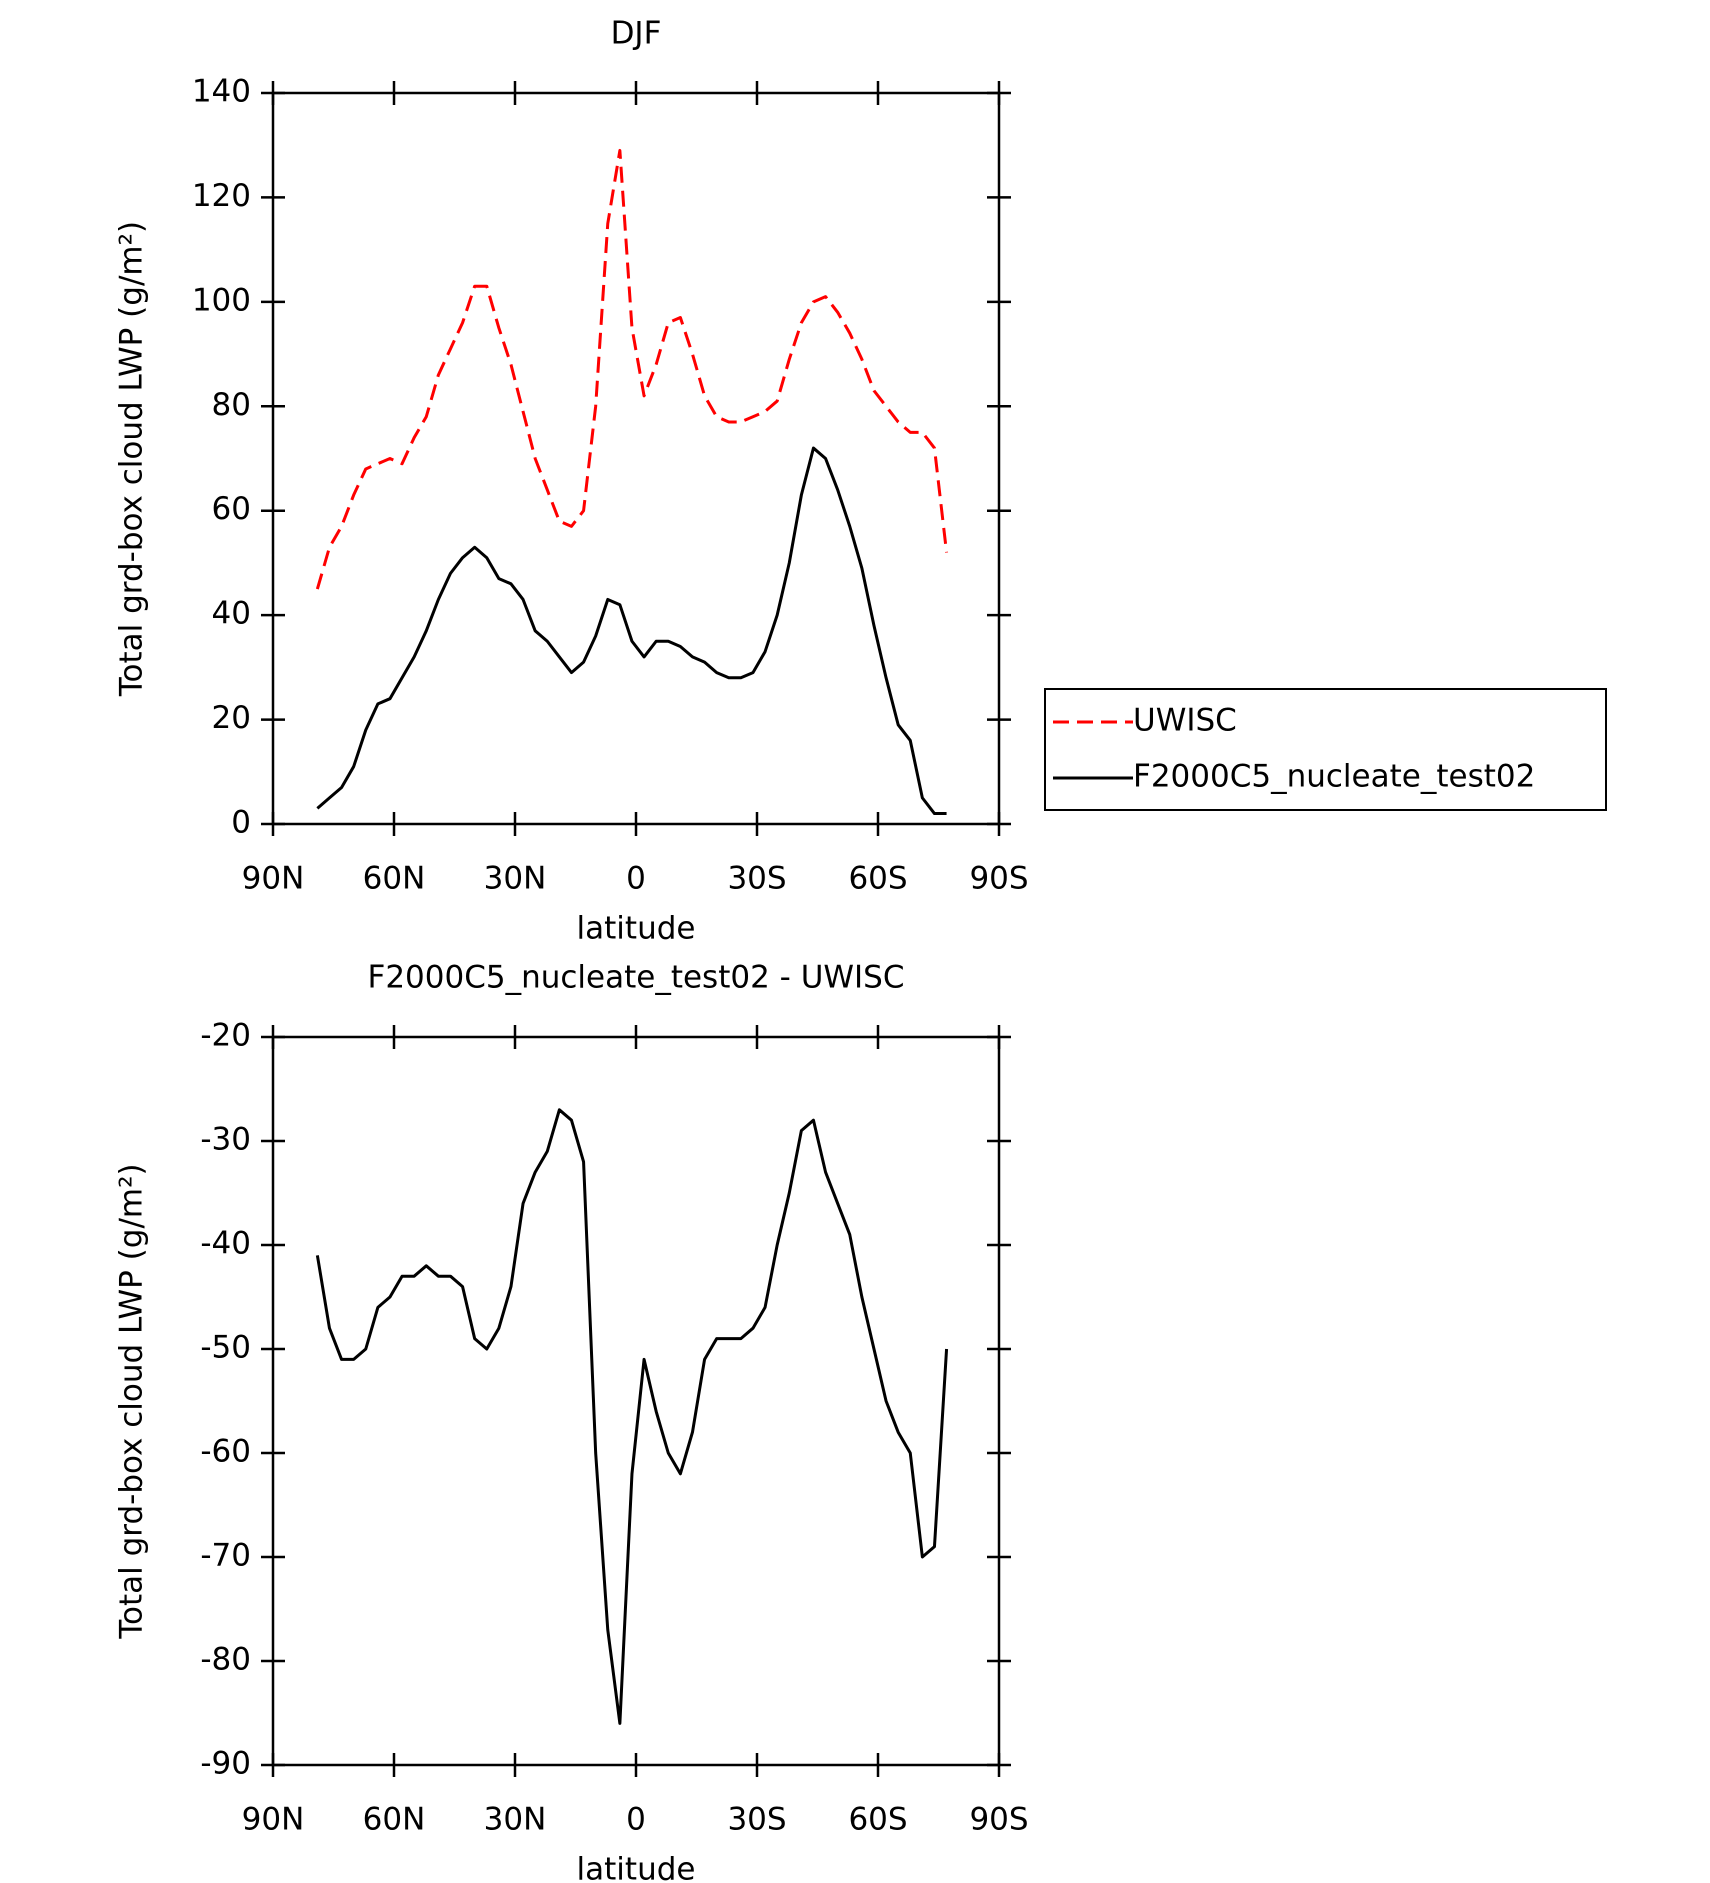 The width and height of the screenshot is (1710, 1883). I want to click on y-tick-label: -20, so click(225, 1036).